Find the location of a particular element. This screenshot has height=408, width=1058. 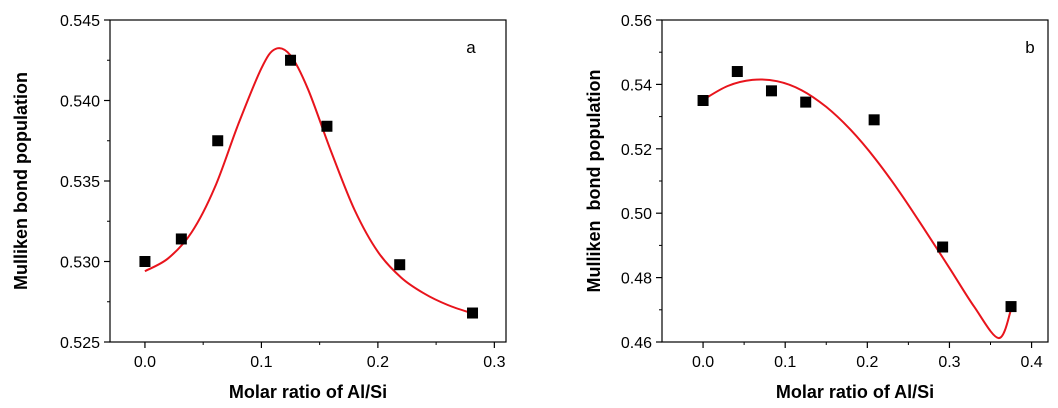

y-tick-label: 0.52 is located at coordinates (636, 150).